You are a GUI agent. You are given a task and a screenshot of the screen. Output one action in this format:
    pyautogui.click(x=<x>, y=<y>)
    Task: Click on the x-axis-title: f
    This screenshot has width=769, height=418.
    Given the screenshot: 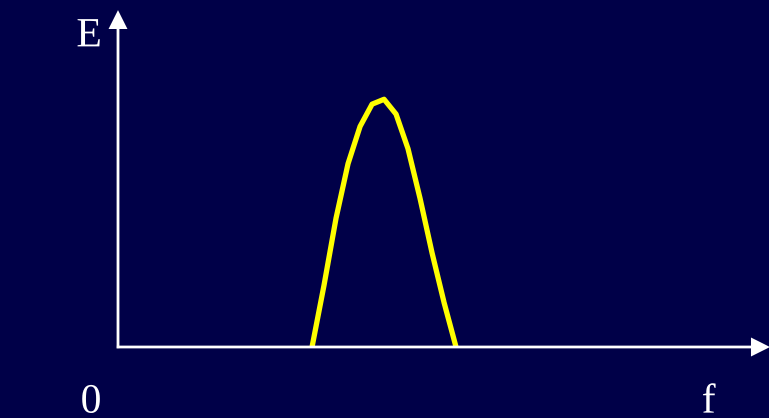 What is the action you would take?
    pyautogui.click(x=709, y=398)
    